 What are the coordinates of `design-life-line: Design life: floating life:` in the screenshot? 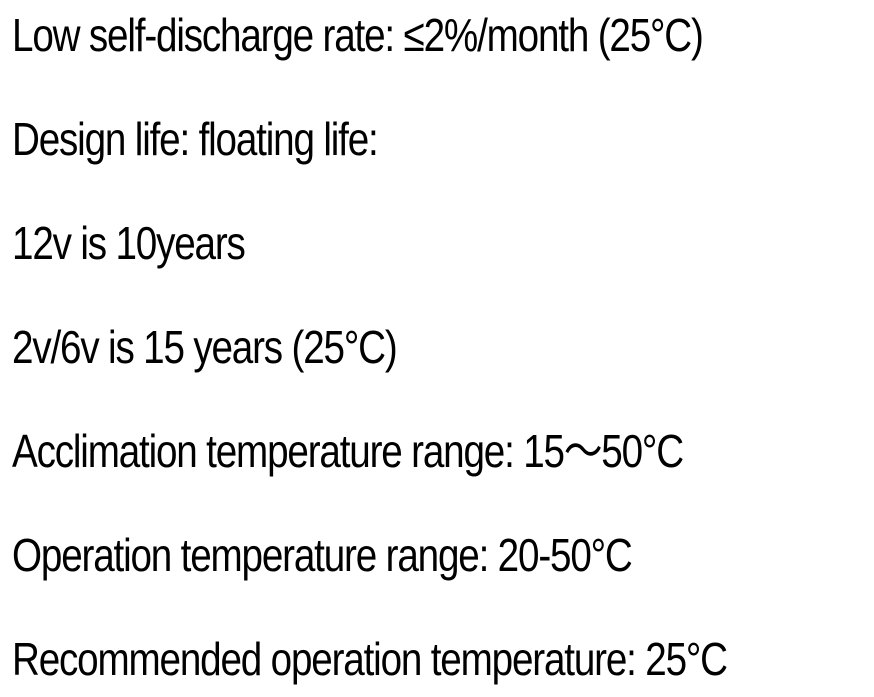 It's located at (195, 139).